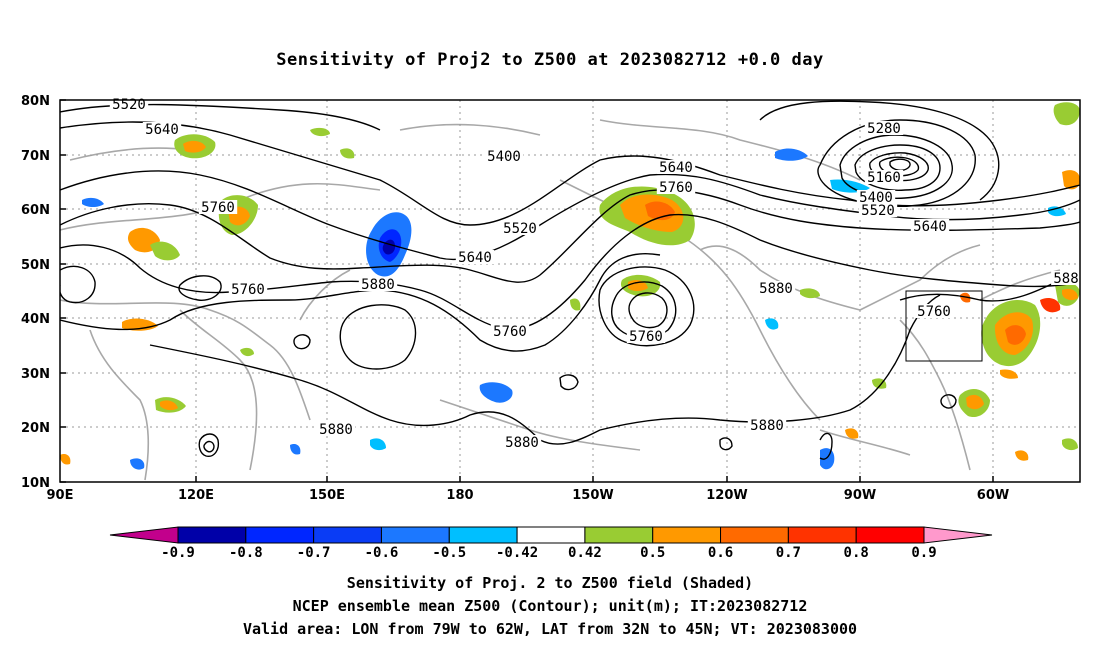 This screenshot has width=1100, height=650. What do you see at coordinates (449, 553) in the screenshot?
I see `colorbar-label: -0.5` at bounding box center [449, 553].